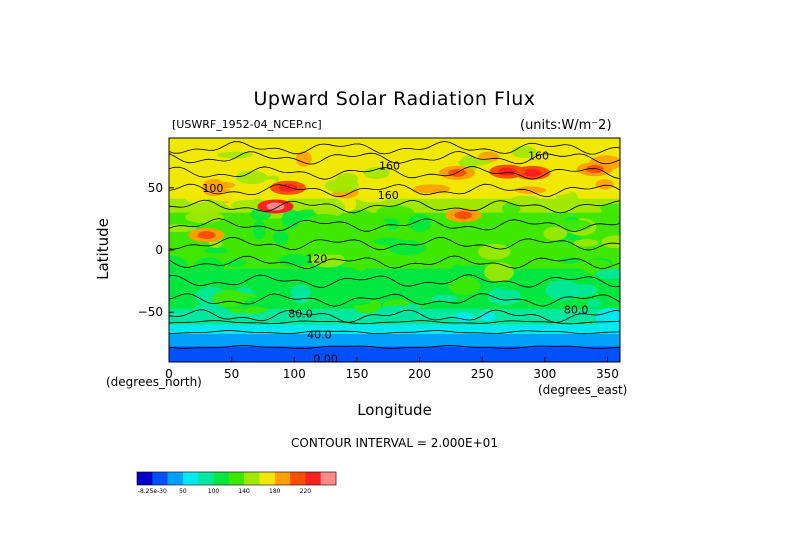 The height and width of the screenshot is (558, 789). I want to click on colorbar-label: 140, so click(244, 491).